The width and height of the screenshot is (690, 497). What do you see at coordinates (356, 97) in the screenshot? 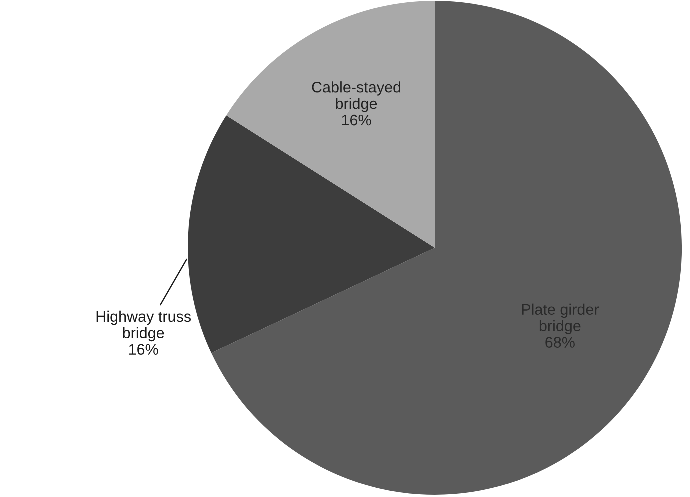
I see `slice-label: Cable-stayed bridge` at bounding box center [356, 97].